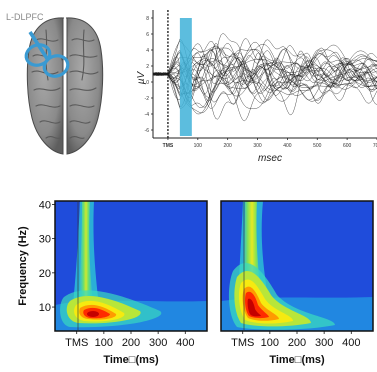 The width and height of the screenshot is (377, 372). I want to click on spectrogram-right-x-tick-label: 300, so click(324, 343).